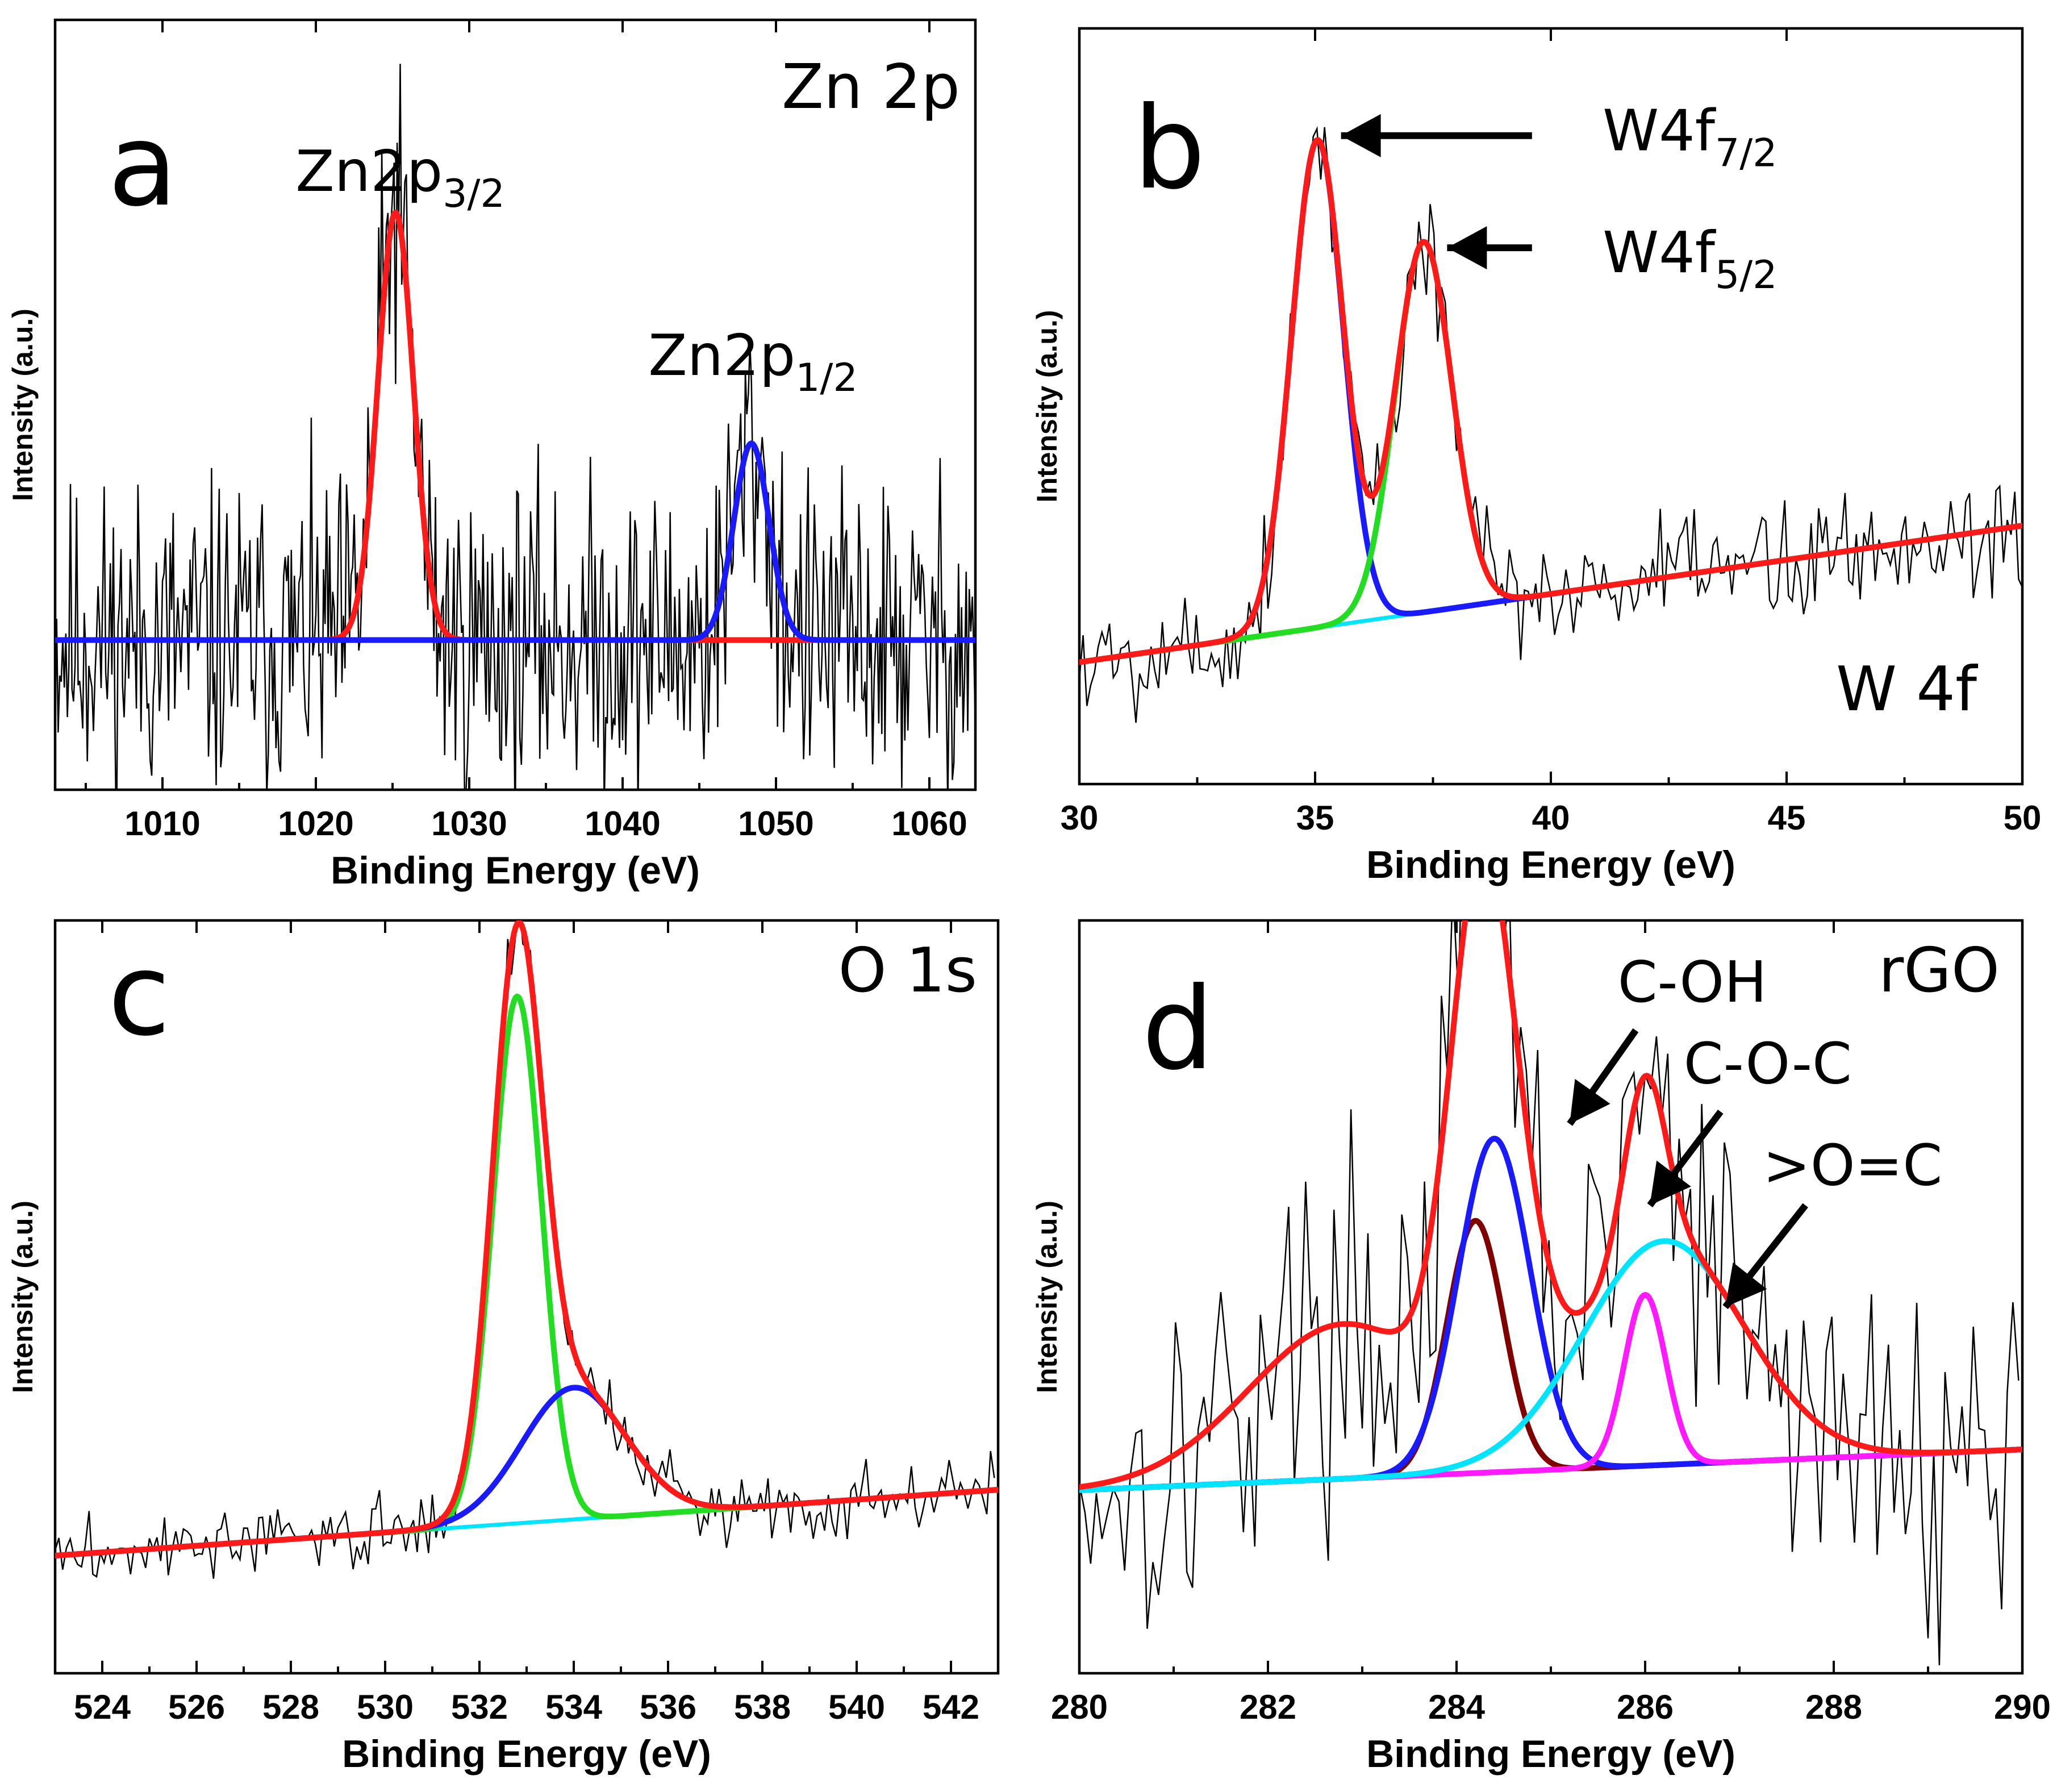 This screenshot has width=2057, height=1792. Describe the element at coordinates (907, 970) in the screenshot. I see `panel-title: O 1s` at that location.